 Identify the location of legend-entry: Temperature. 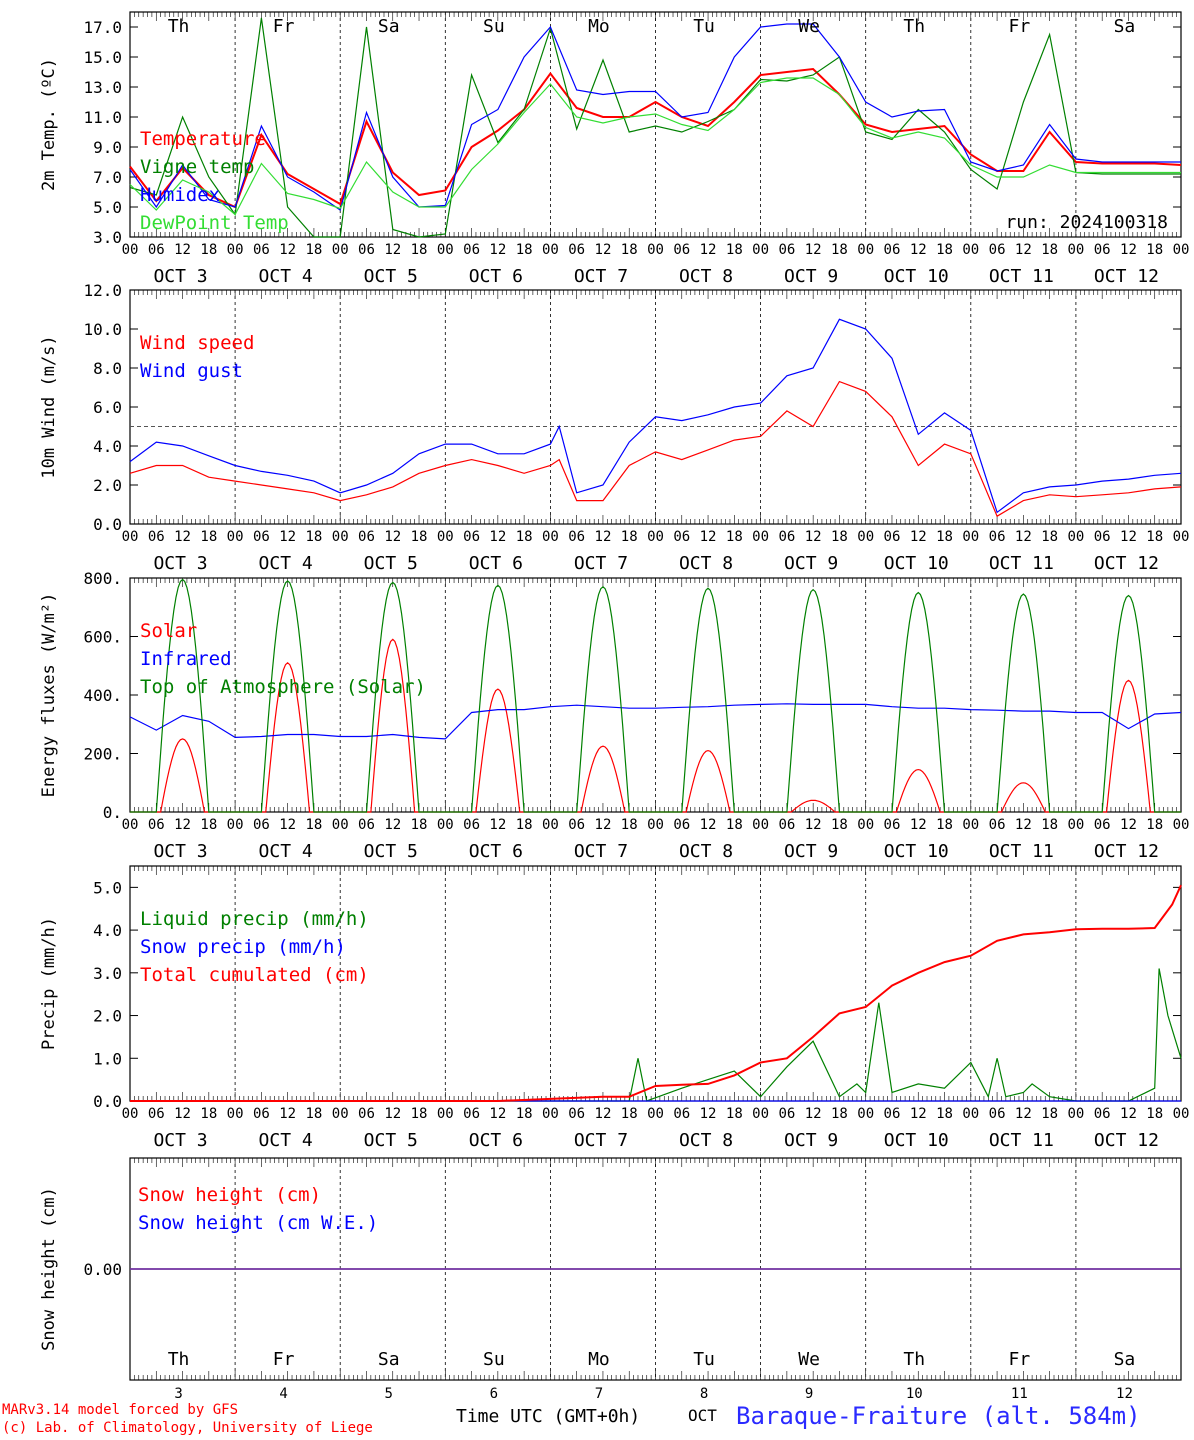
(203, 139).